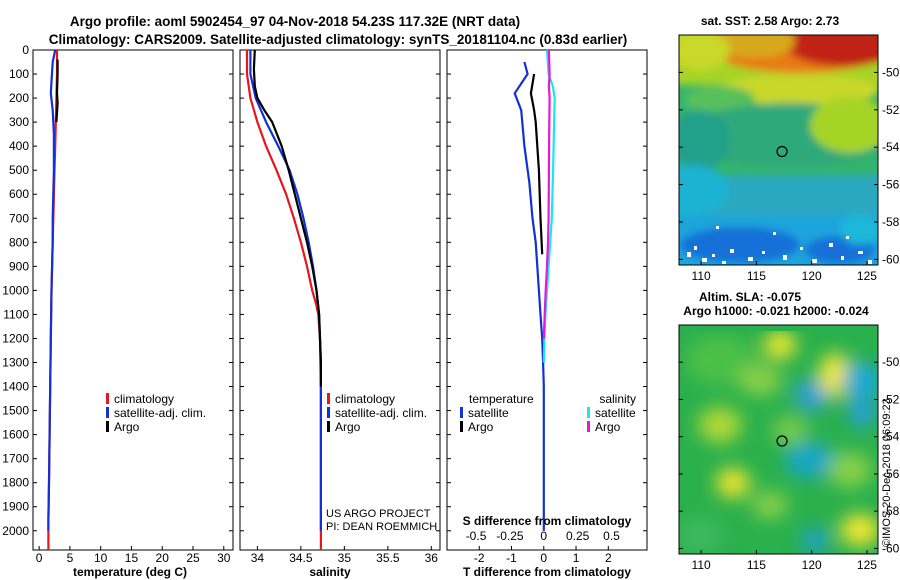  What do you see at coordinates (381, 527) in the screenshot?
I see `credit-pi: PI: DEAN ROEMMICH` at bounding box center [381, 527].